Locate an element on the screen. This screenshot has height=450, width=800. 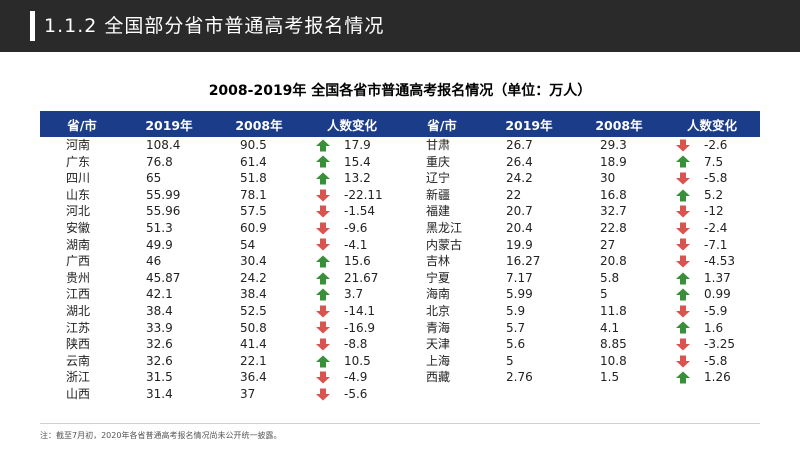
value-2008-cell: 90.5 is located at coordinates (253, 145).